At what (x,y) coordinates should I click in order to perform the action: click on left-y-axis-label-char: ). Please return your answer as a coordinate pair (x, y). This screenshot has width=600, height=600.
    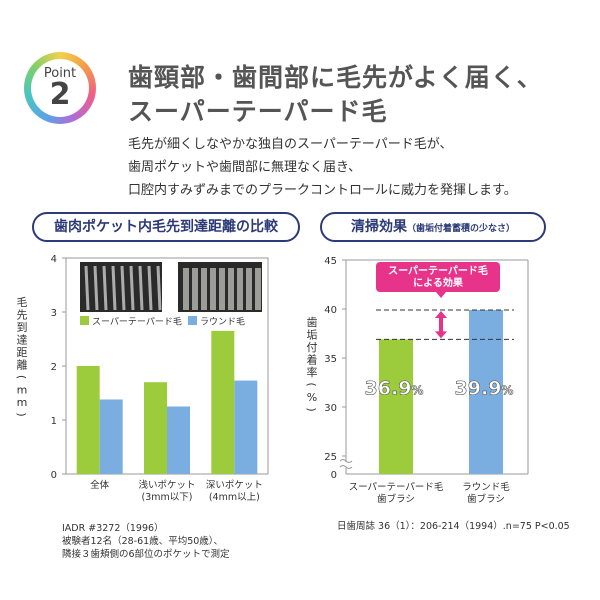
    Looking at the image, I should click on (21, 414).